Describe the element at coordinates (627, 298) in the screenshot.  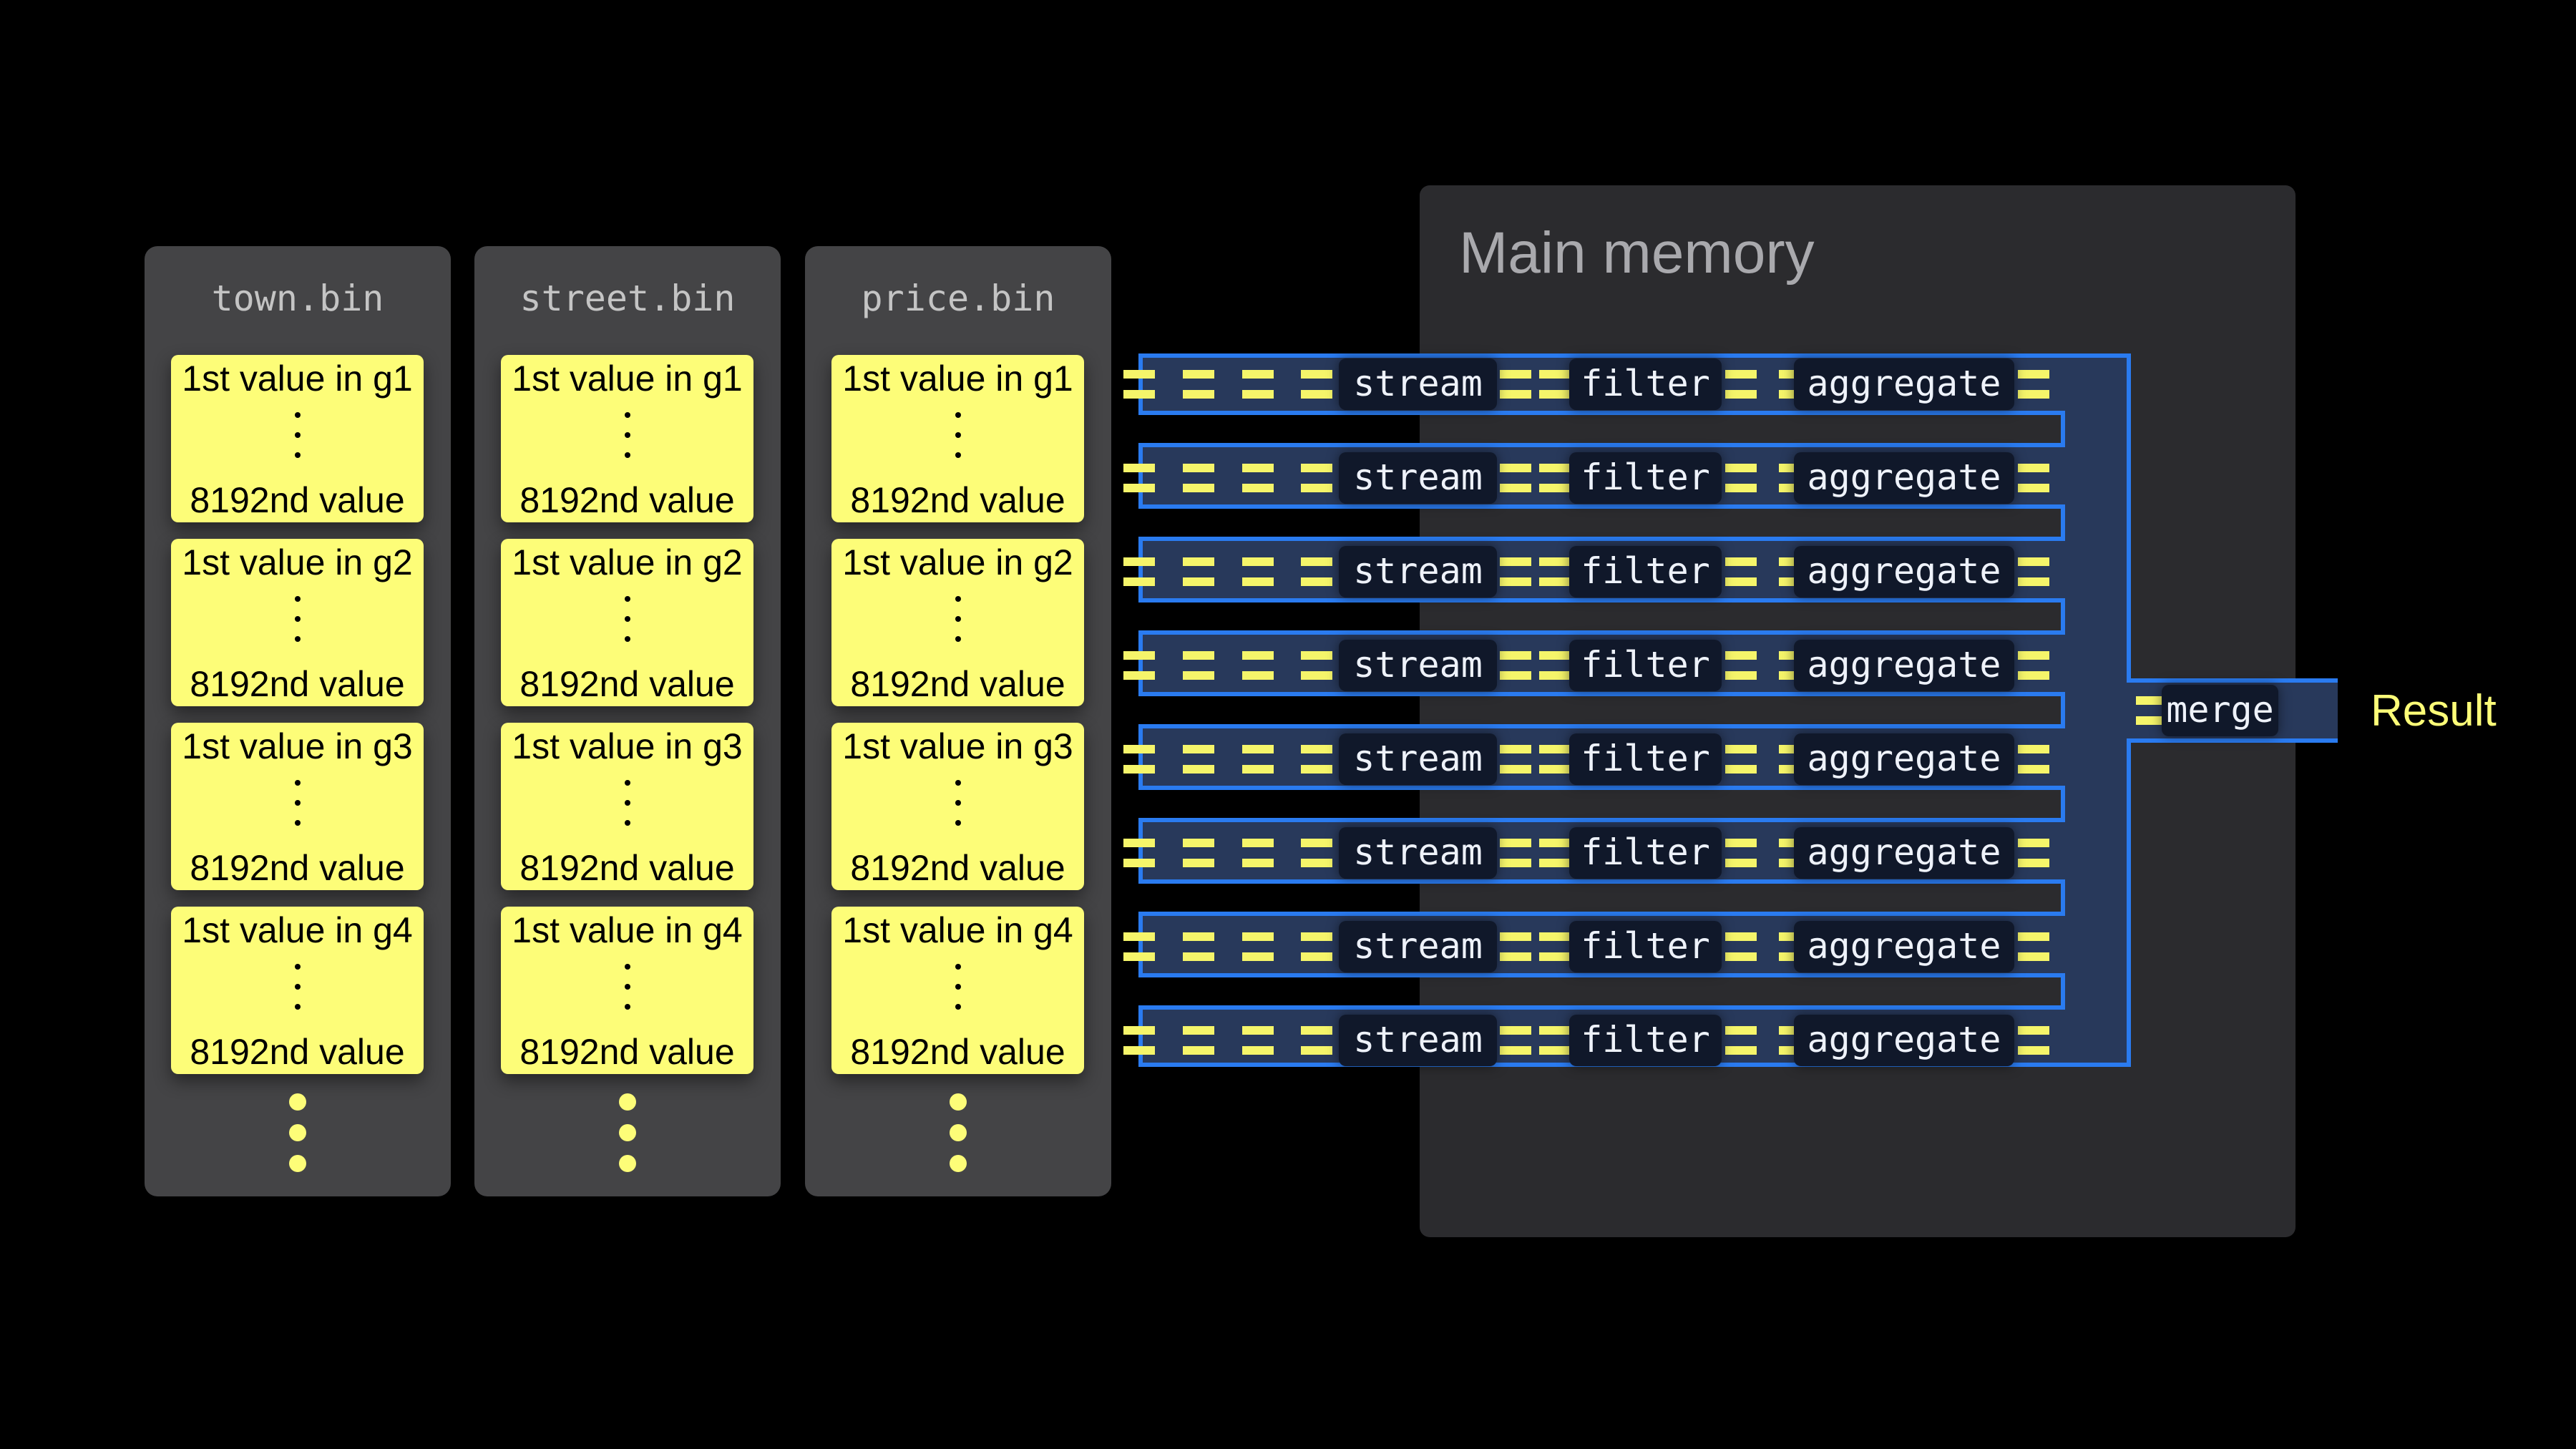
I see `column-file-name: street.bin` at that location.